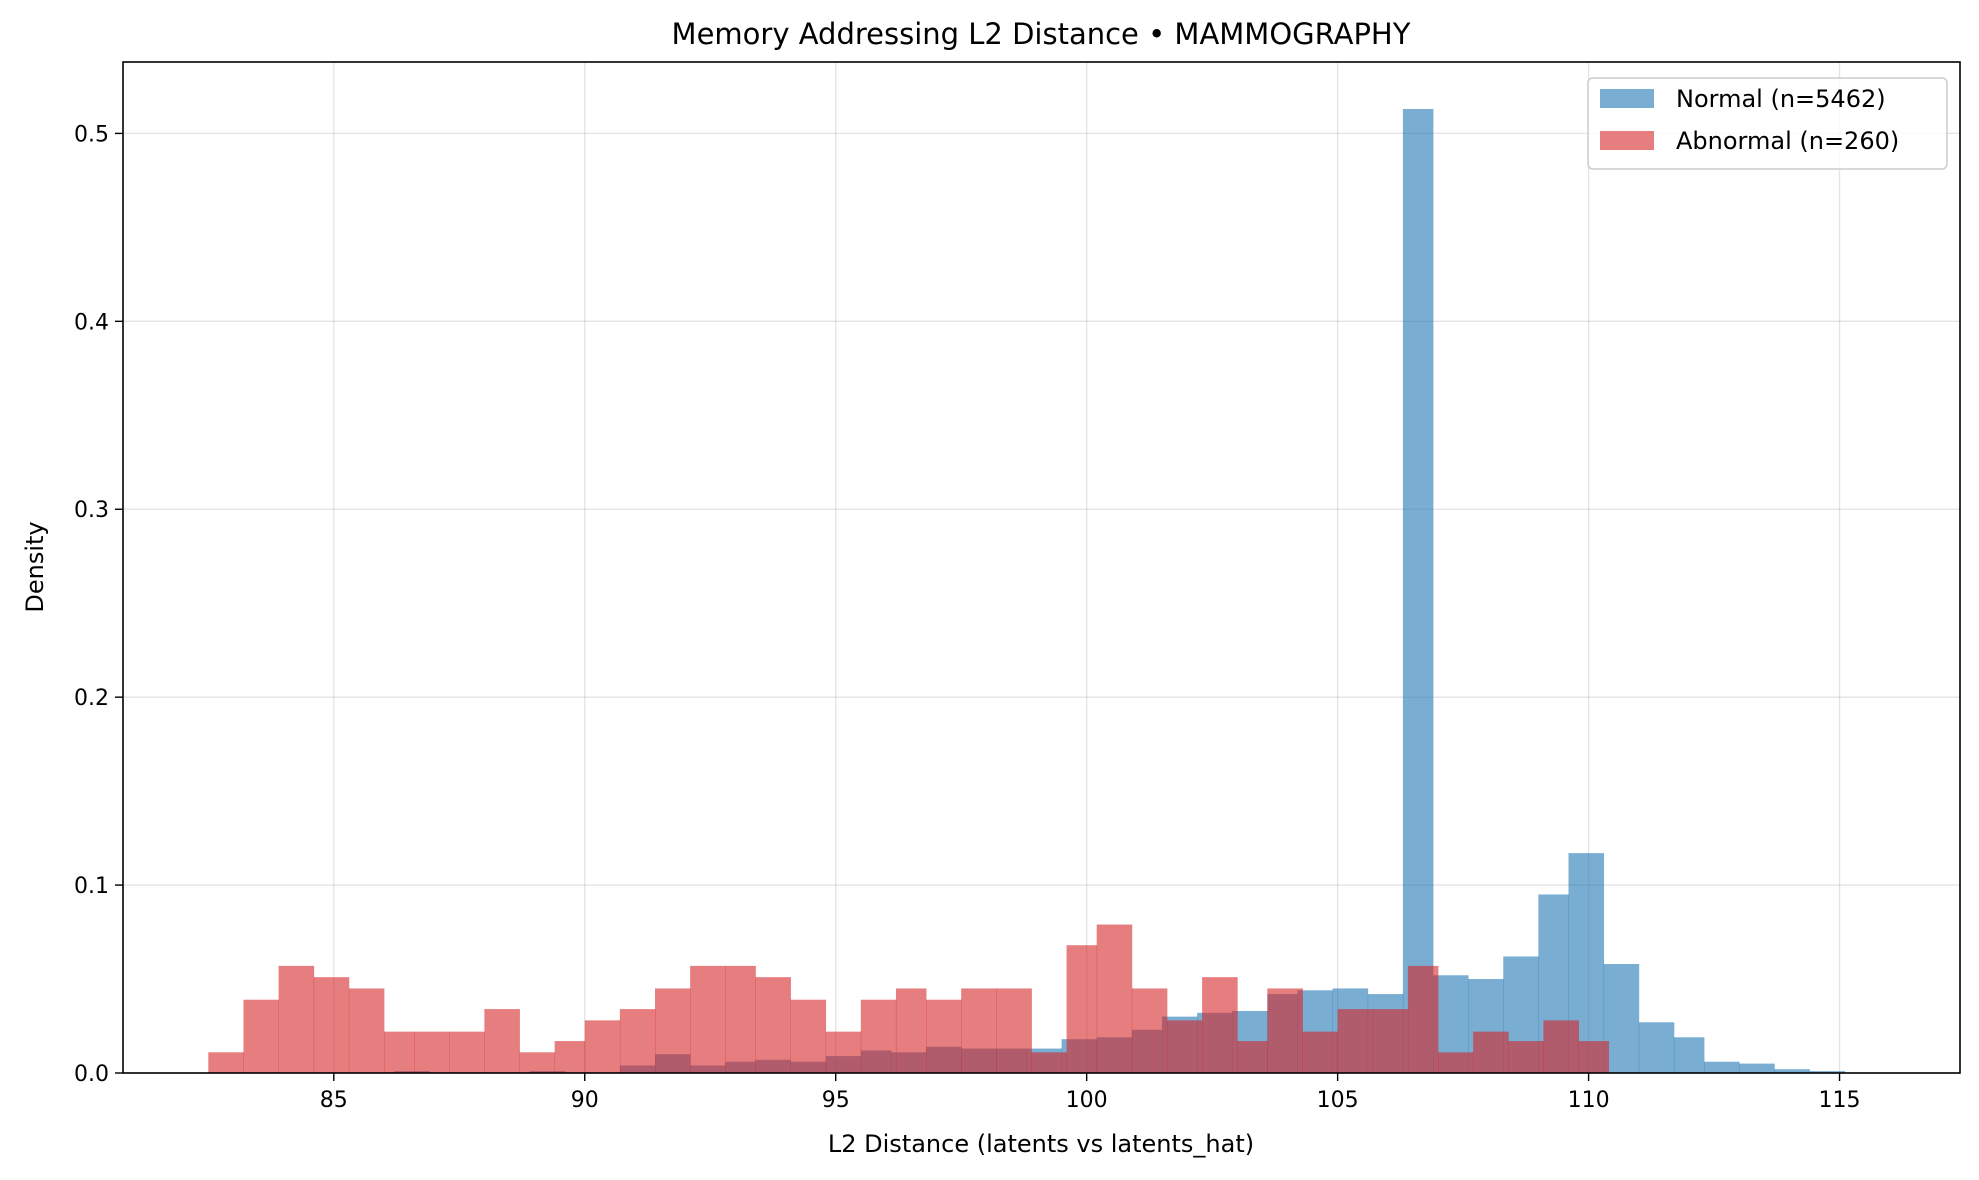  I want to click on y-tick-label: 0.0, so click(91, 1074).